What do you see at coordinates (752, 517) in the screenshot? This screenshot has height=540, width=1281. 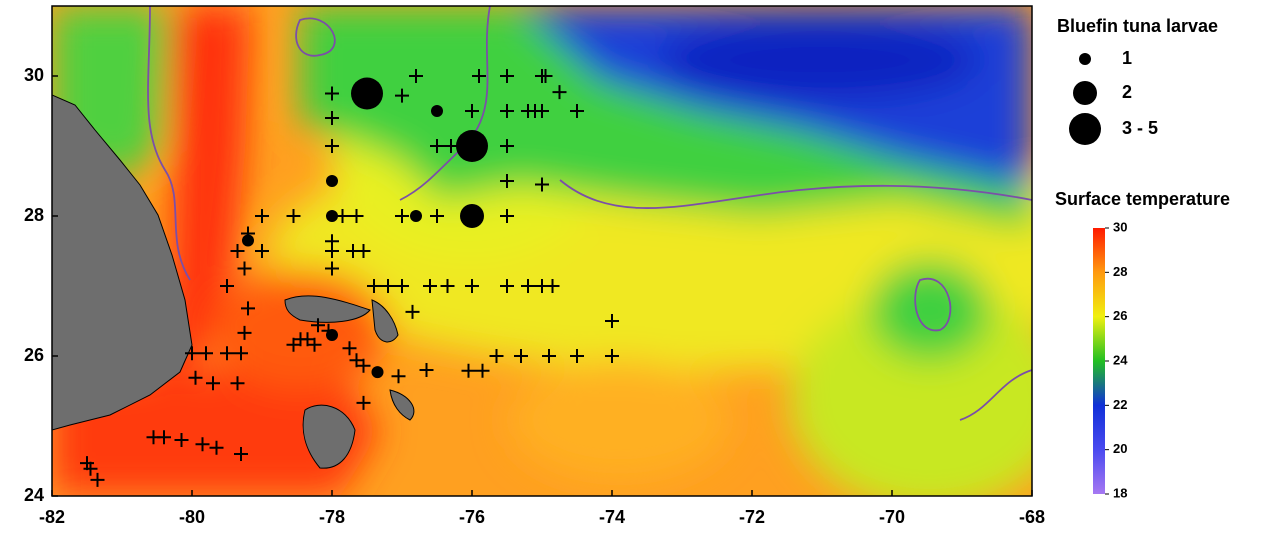 I see `x-tick-label: -72` at bounding box center [752, 517].